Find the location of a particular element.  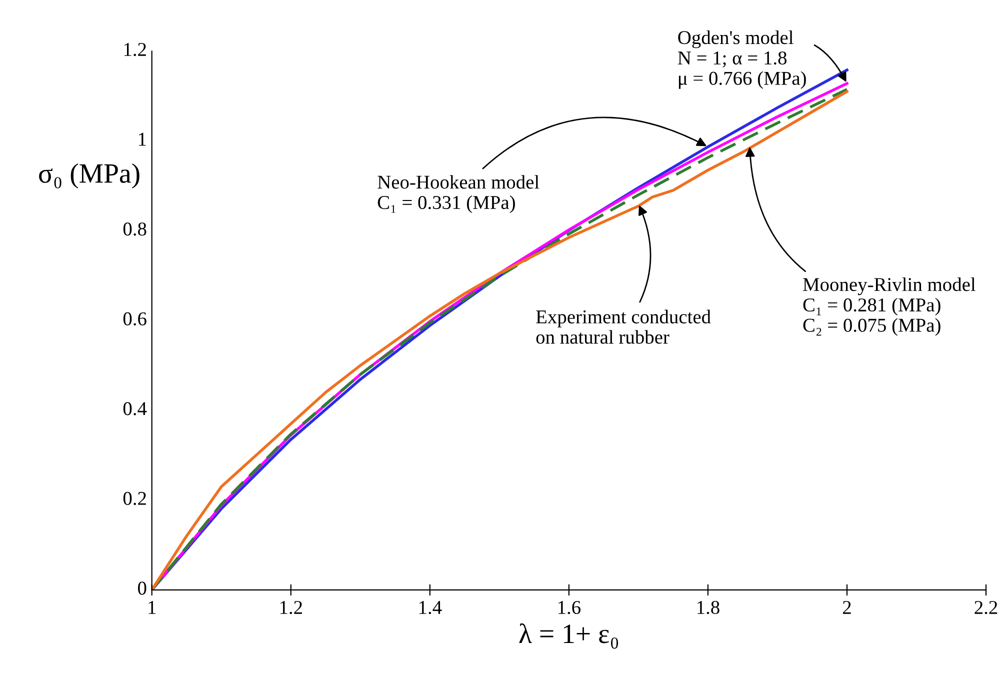

x-tick-label: 1.4 is located at coordinates (430, 607).